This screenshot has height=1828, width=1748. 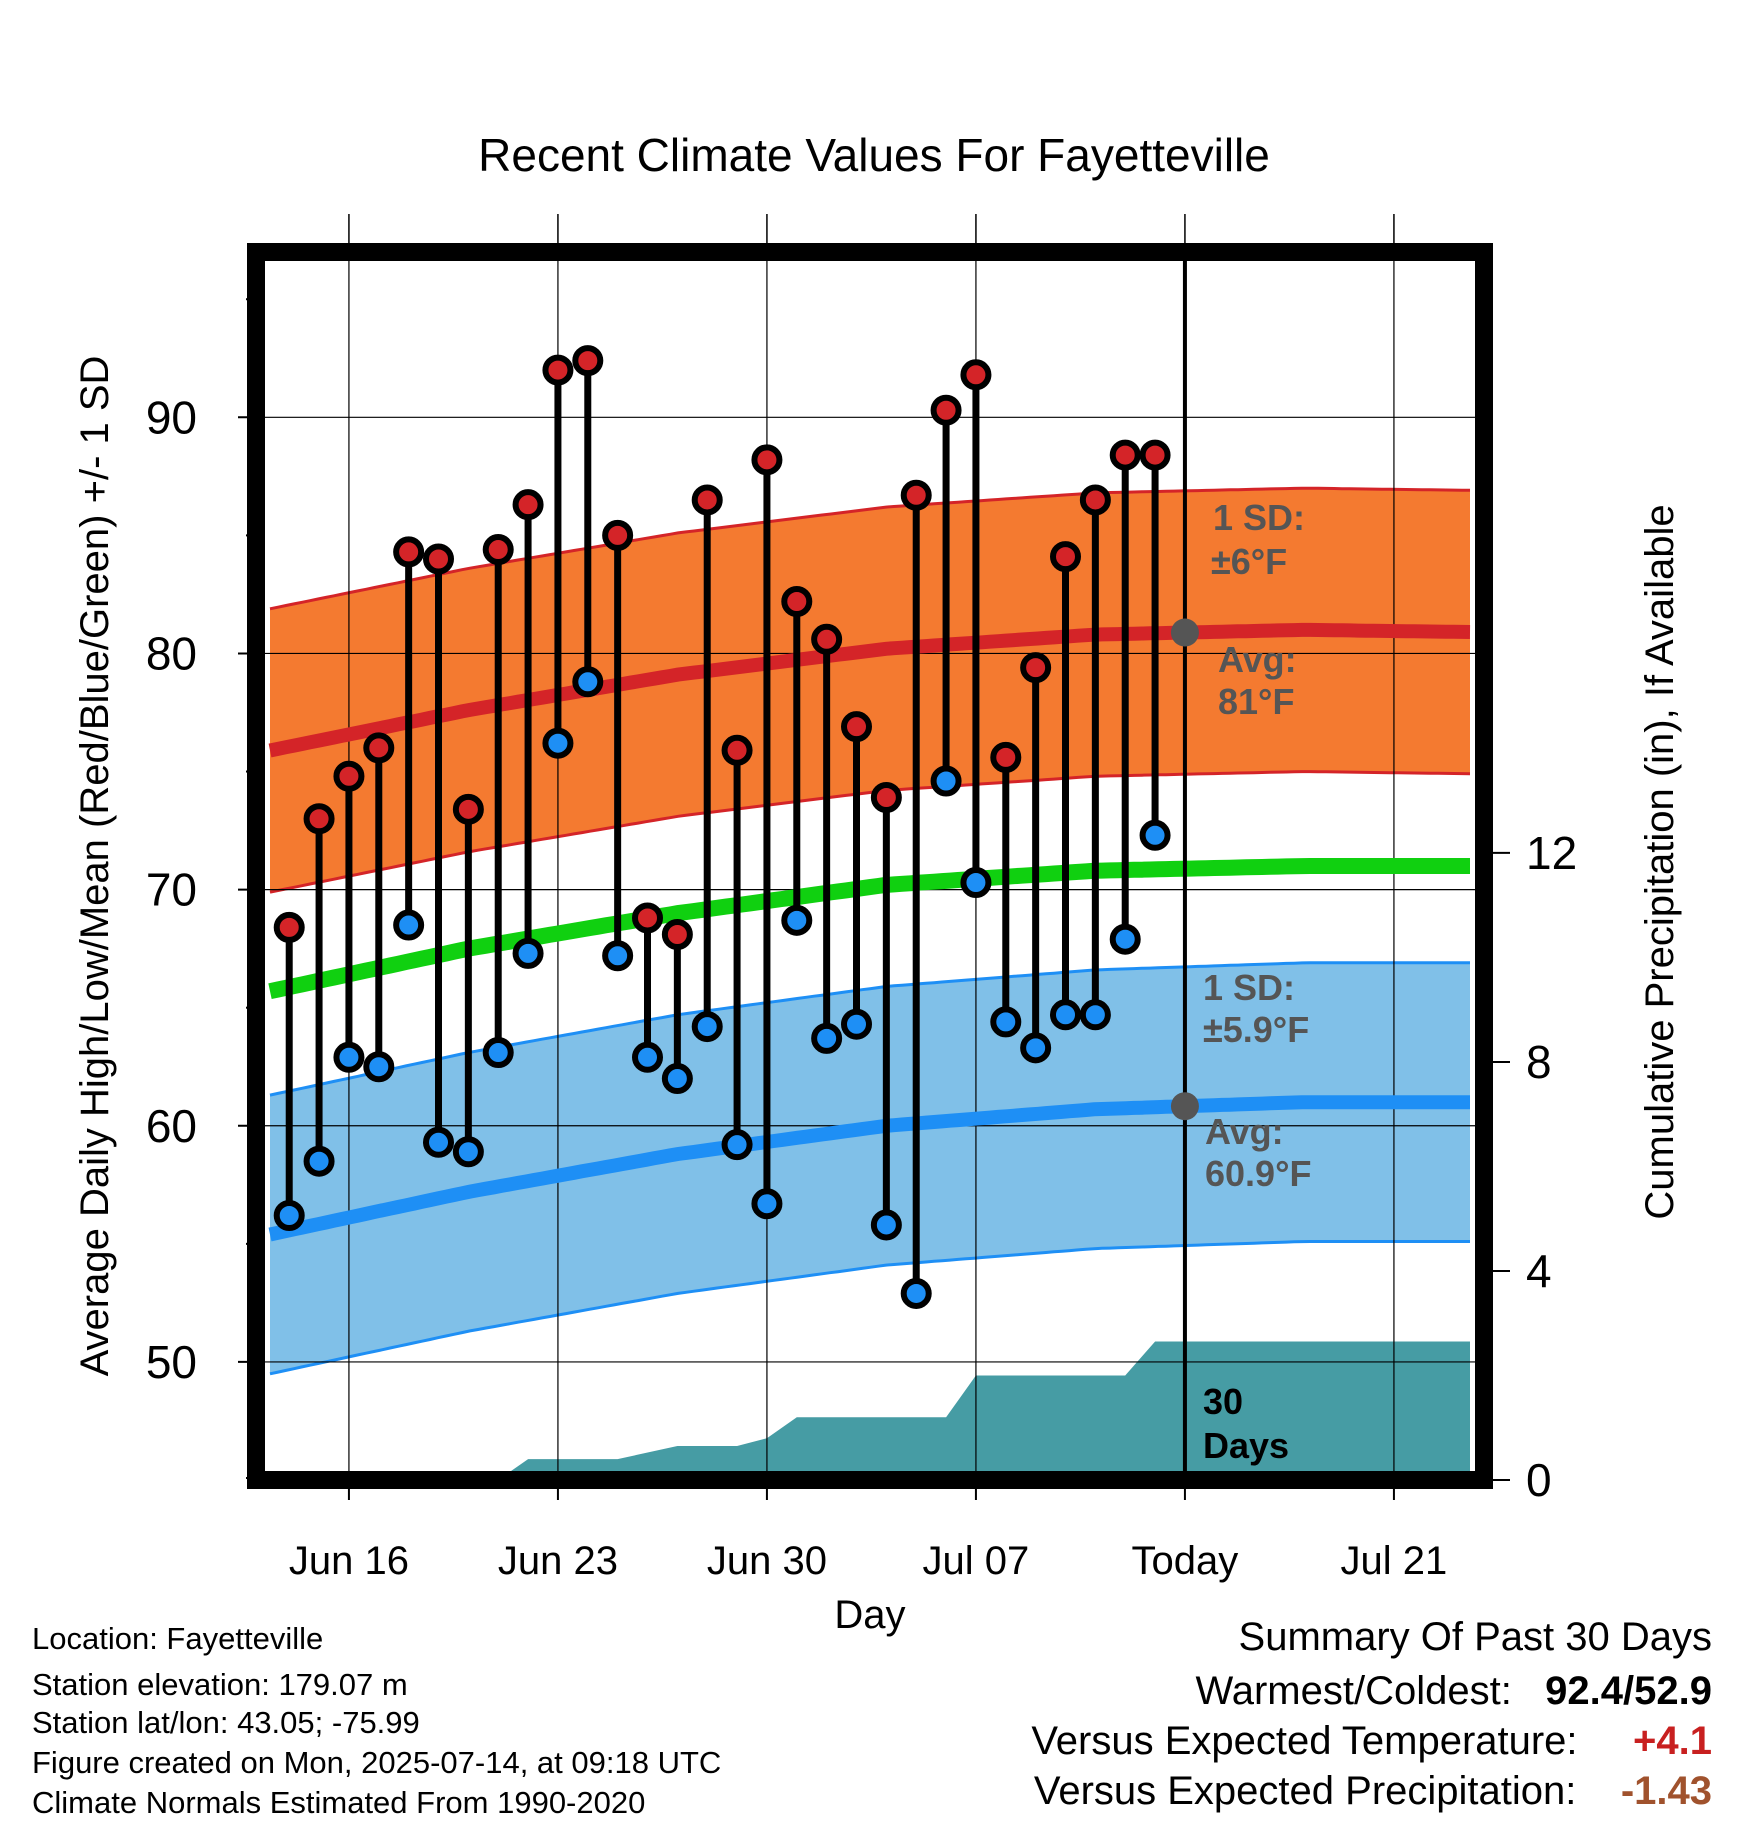 What do you see at coordinates (1666, 1791) in the screenshot?
I see `precip-value: -1.43` at bounding box center [1666, 1791].